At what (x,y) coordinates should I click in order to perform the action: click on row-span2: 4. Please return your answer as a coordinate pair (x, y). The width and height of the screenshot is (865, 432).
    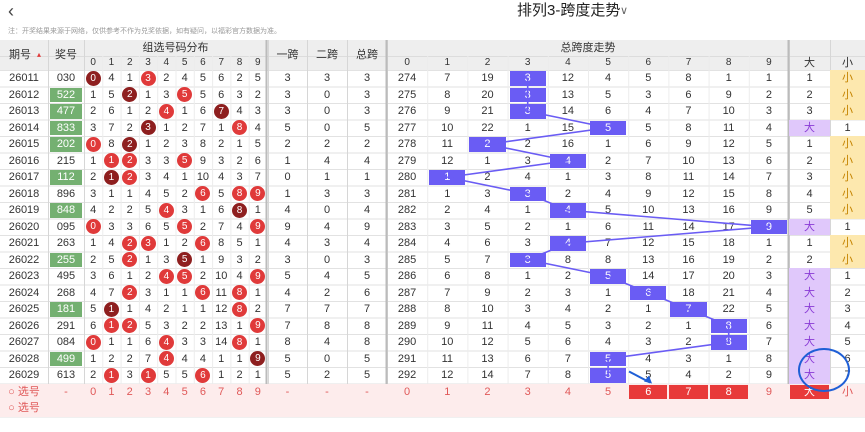
    Looking at the image, I should click on (327, 160).